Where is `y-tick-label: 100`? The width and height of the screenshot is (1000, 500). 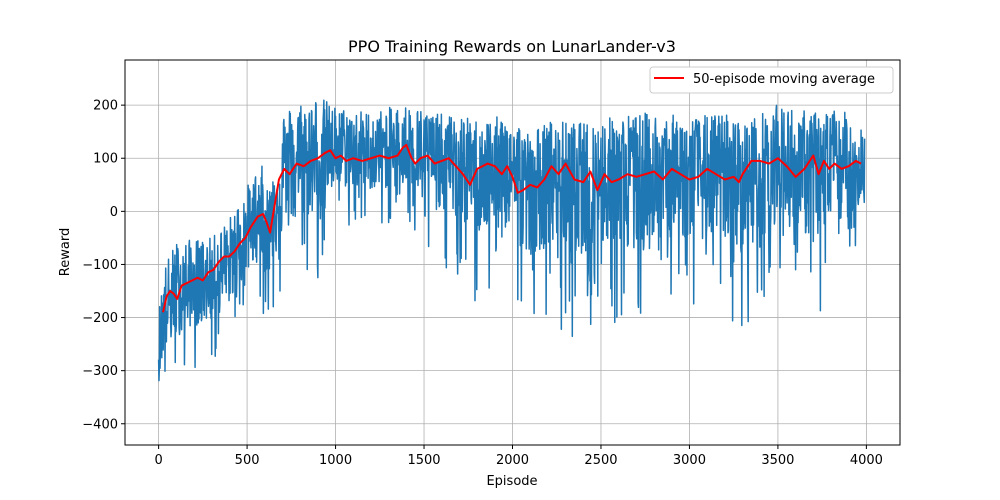 y-tick-label: 100 is located at coordinates (105, 159).